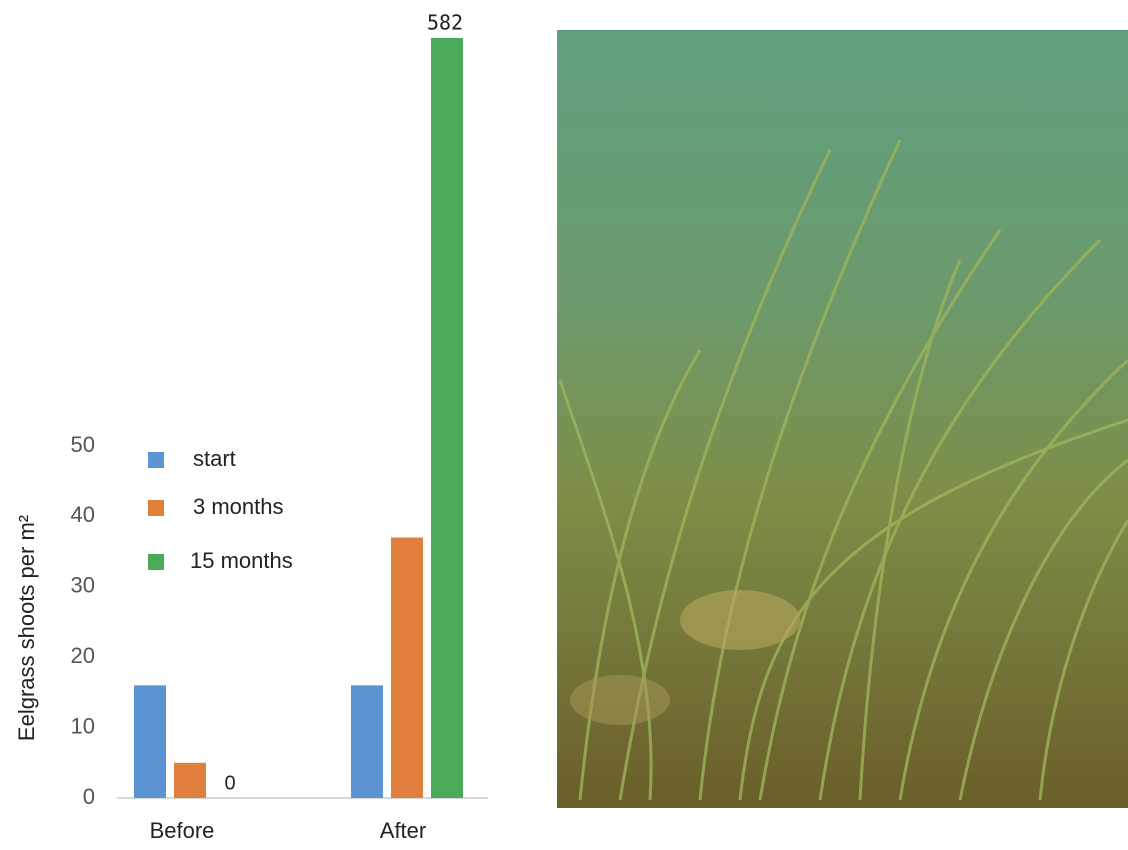 This screenshot has width=1128, height=850. What do you see at coordinates (229, 783) in the screenshot?
I see `data-label: 0` at bounding box center [229, 783].